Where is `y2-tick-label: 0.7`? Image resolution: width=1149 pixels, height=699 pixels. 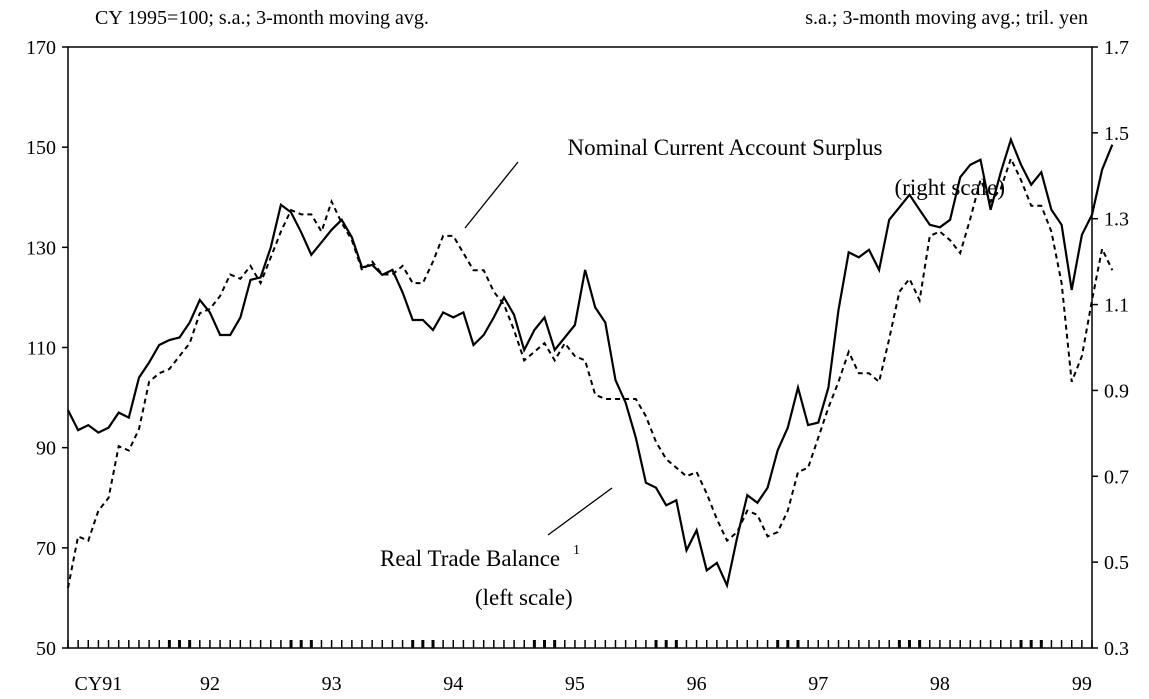
y2-tick-label: 0.7 is located at coordinates (1116, 477).